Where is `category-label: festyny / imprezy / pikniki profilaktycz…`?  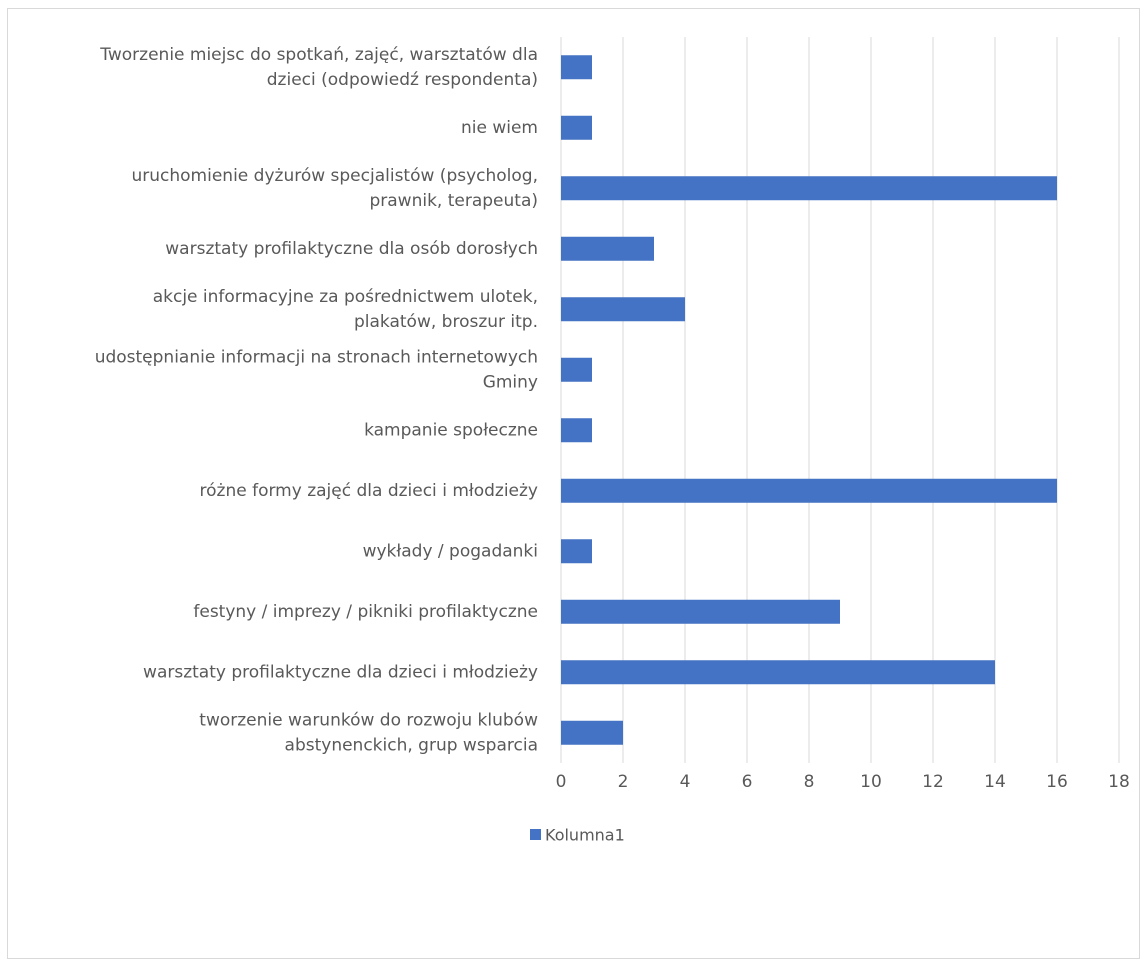
category-label: festyny / imprezy / pikniki profilaktycz… is located at coordinates (365, 612).